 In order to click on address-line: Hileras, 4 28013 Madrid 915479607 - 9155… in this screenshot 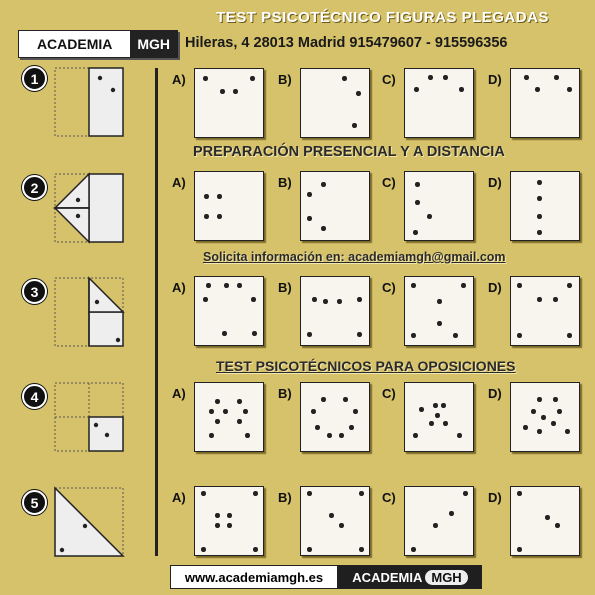, I will do `click(346, 43)`.